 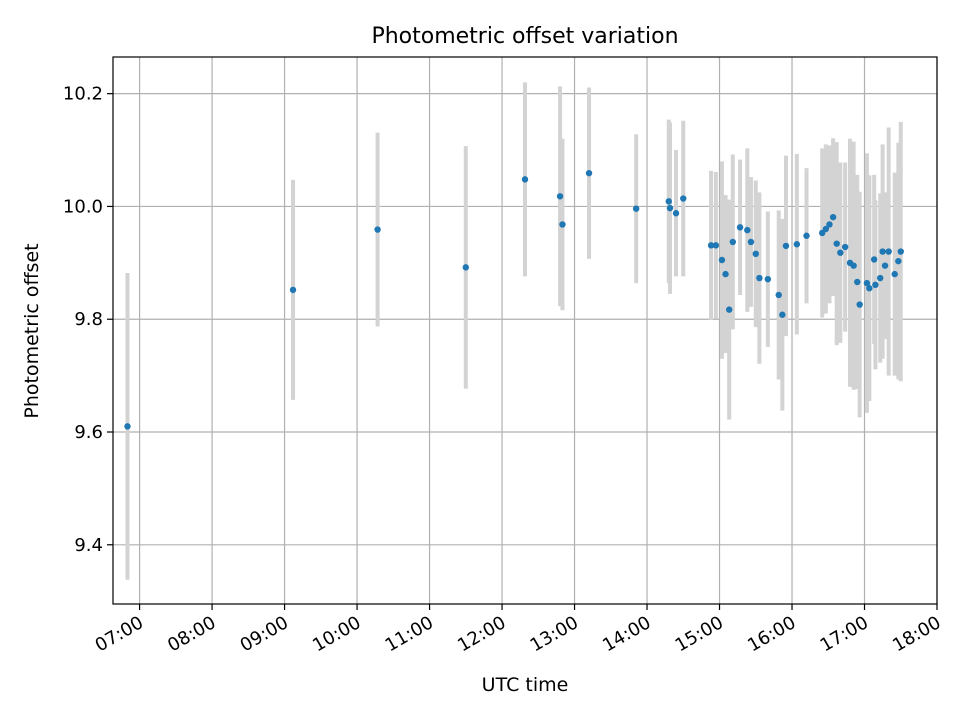 I want to click on y-tick-label: 9.8, so click(x=88, y=319).